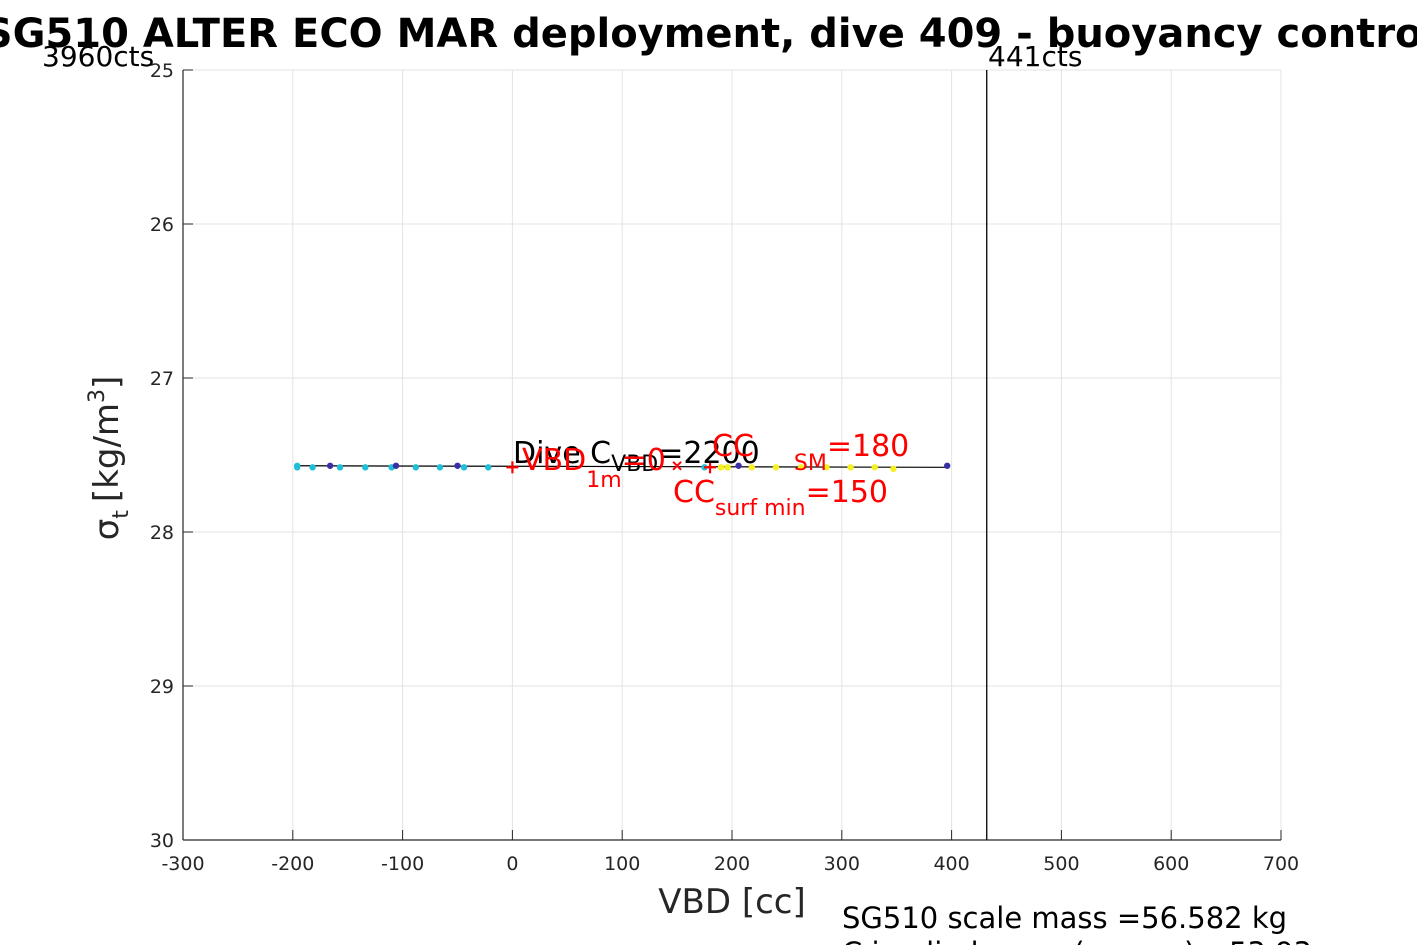  What do you see at coordinates (292, 864) in the screenshot?
I see `x-tick-label: -200` at bounding box center [292, 864].